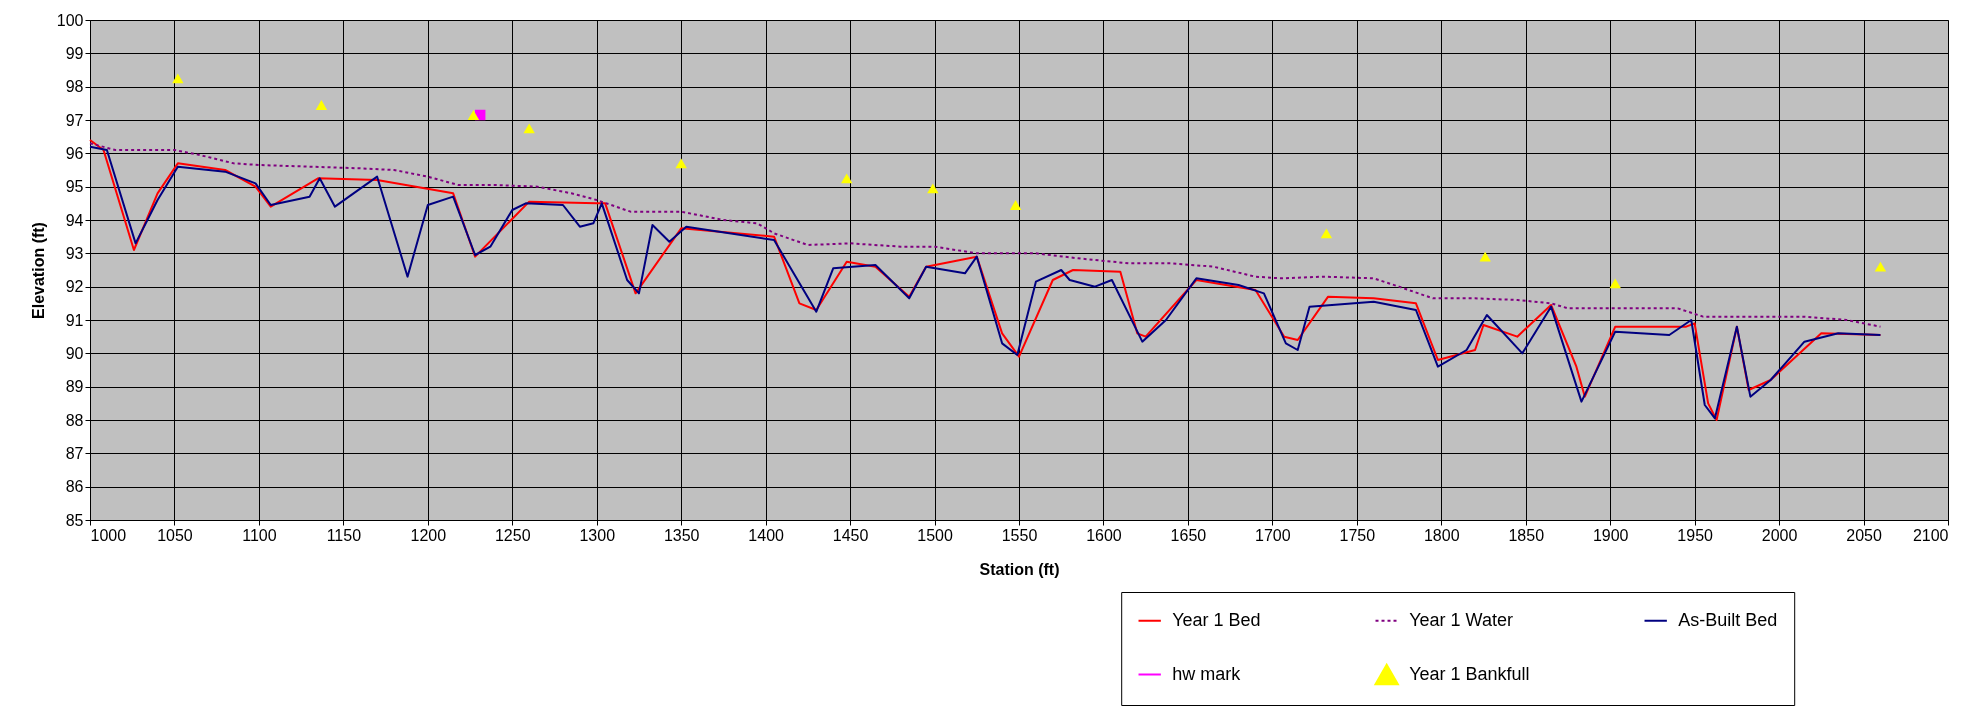 This screenshot has height=726, width=1984. Describe the element at coordinates (1019, 569) in the screenshot. I see `x-axis-title: Station (ft)` at that location.